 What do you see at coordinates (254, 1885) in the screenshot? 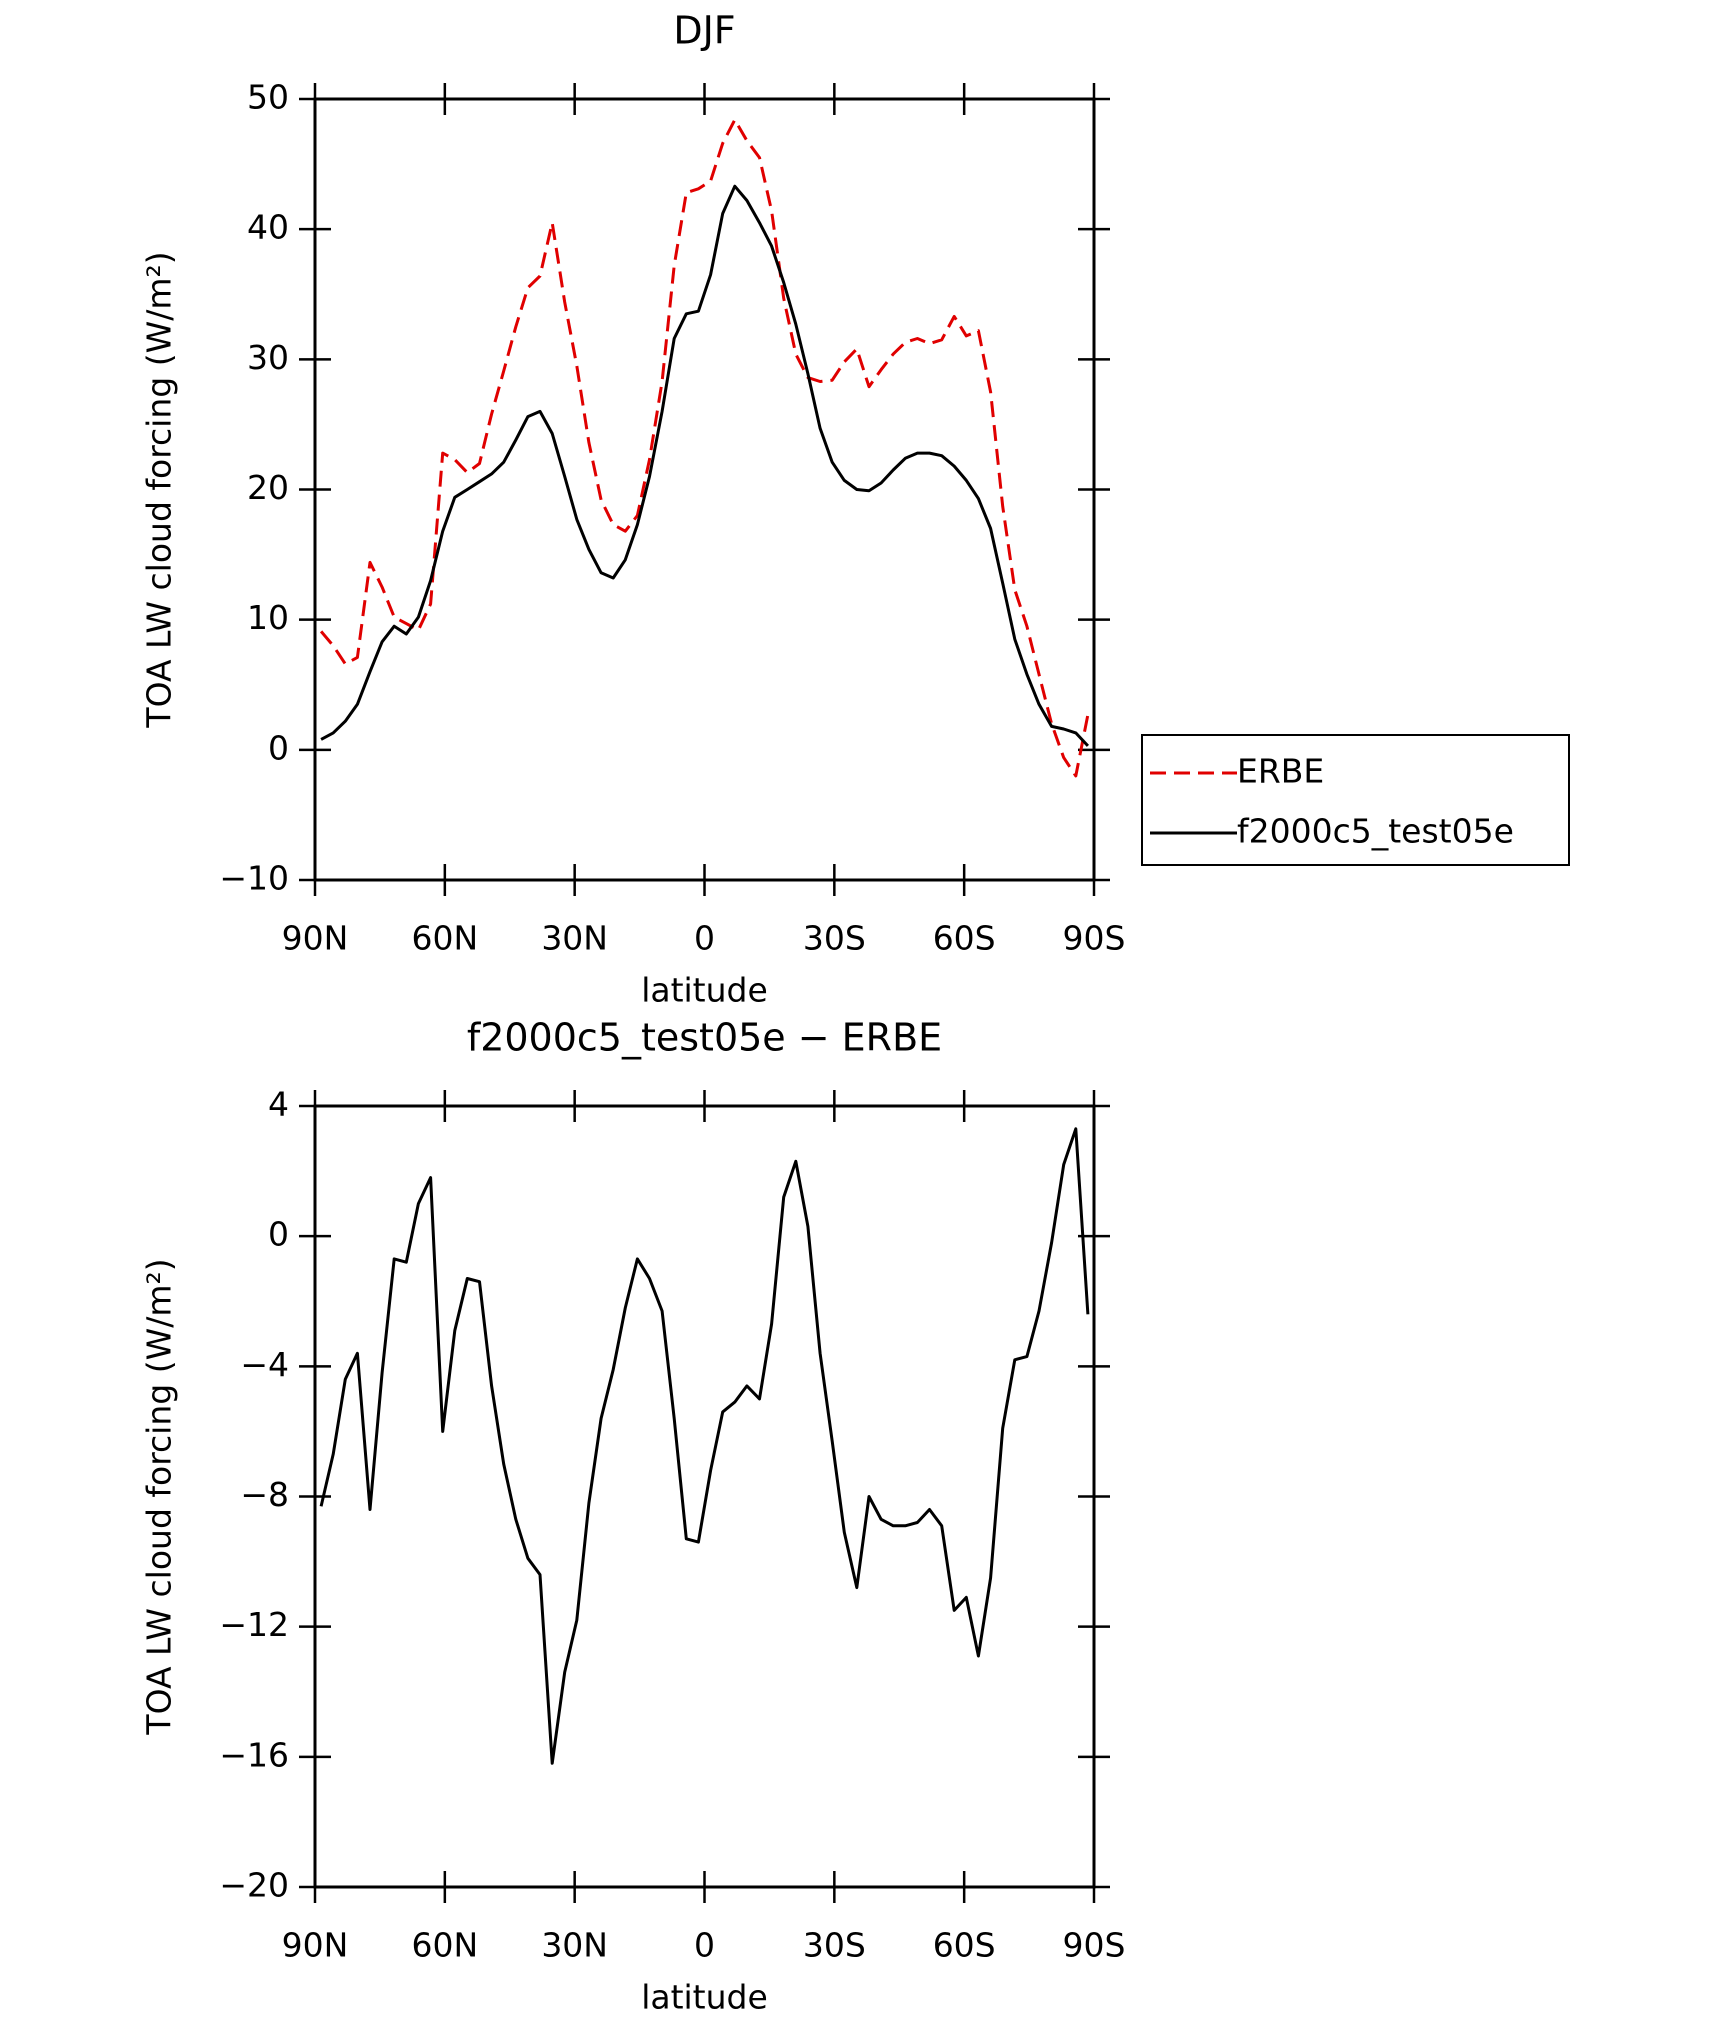
I see `y-tick-label: −20` at bounding box center [254, 1885].